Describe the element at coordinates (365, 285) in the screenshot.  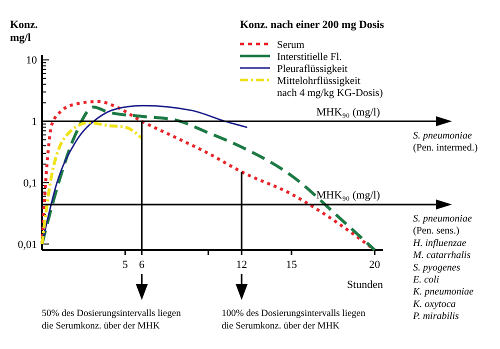
I see `x-axis-title: Stunden` at that location.